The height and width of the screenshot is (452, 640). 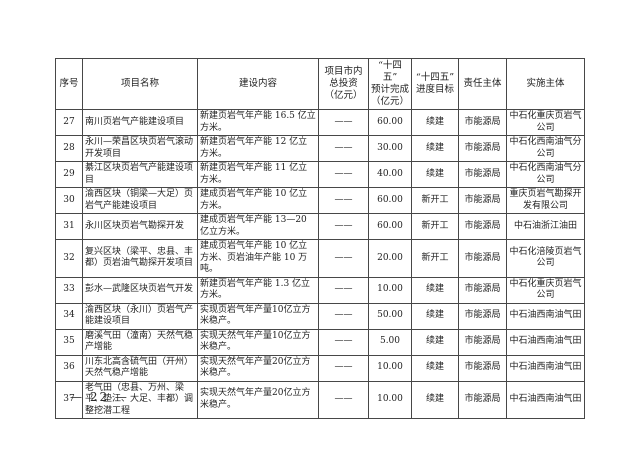 I want to click on header-cell-responsible-entity: 责任主体, so click(x=482, y=84).